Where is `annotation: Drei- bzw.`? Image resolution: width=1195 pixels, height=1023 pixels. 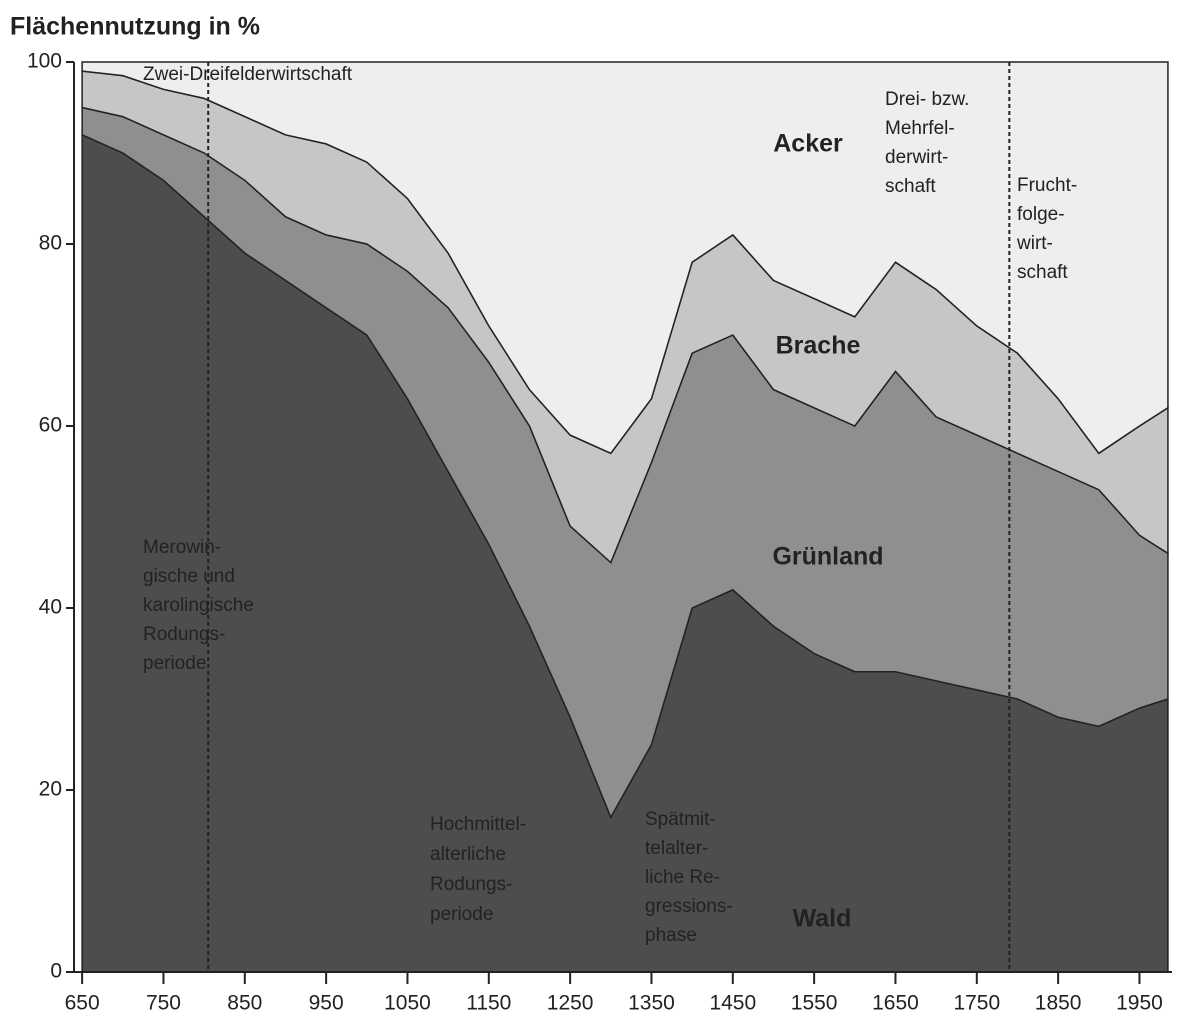
annotation: Drei- bzw. is located at coordinates (927, 99).